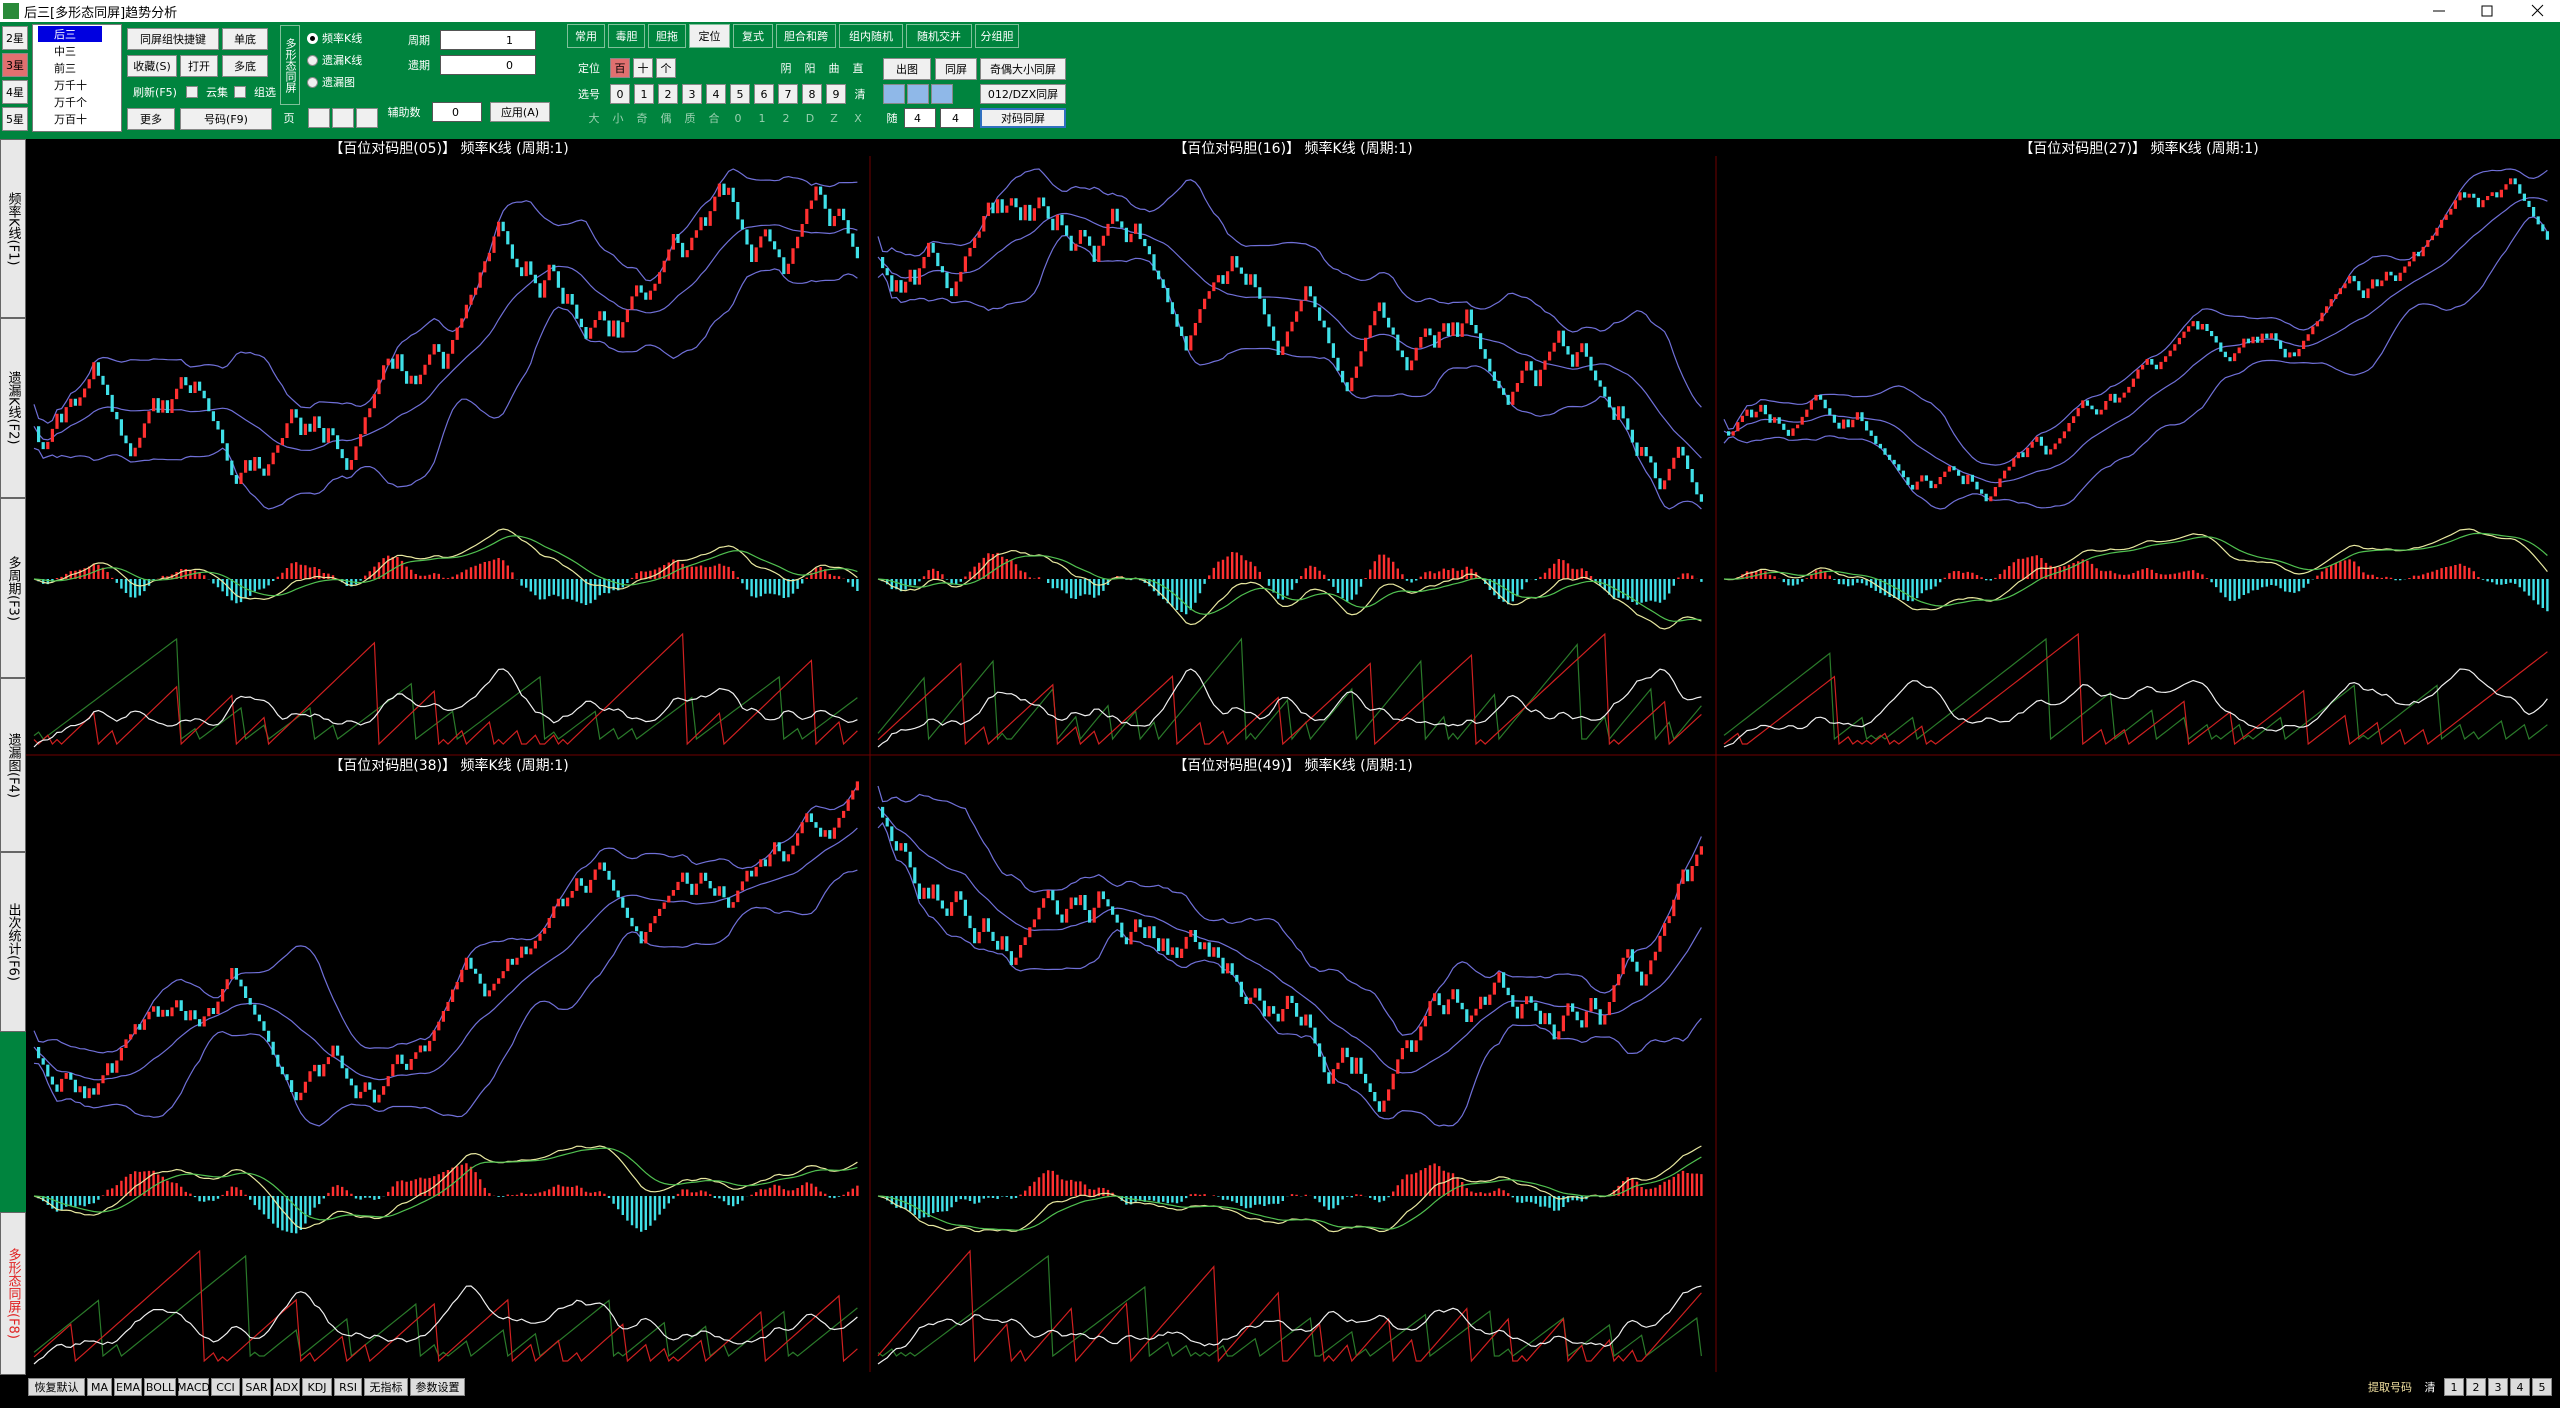  Describe the element at coordinates (15, 119) in the screenshot. I see `star-button: 5星` at that location.